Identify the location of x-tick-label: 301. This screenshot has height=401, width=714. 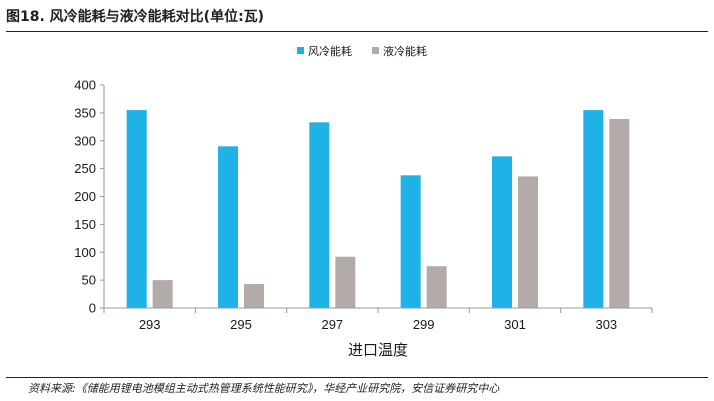
(515, 324).